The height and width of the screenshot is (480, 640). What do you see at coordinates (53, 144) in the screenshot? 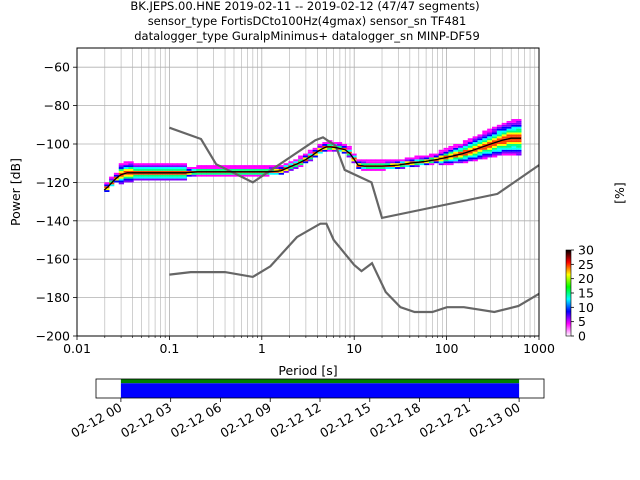
I see `y-tick-label: −100` at bounding box center [53, 144].